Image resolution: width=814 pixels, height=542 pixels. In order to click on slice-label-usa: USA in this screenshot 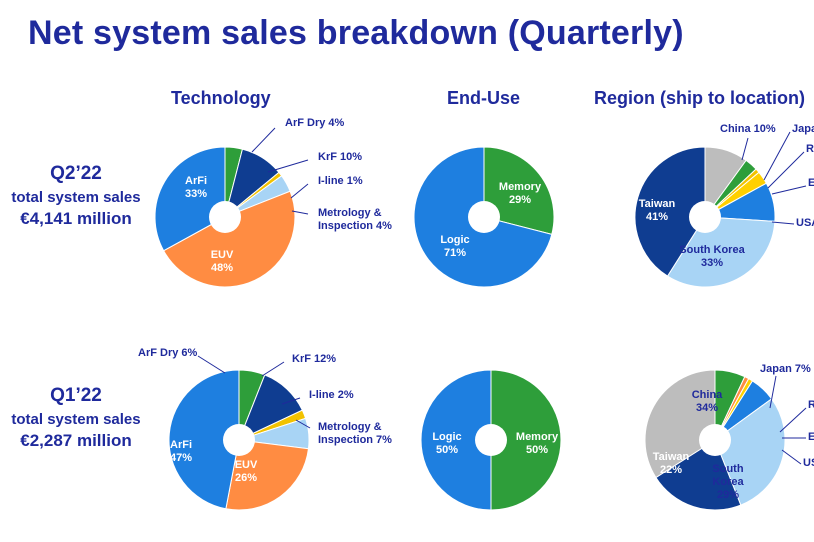, I will do `click(805, 223)`.